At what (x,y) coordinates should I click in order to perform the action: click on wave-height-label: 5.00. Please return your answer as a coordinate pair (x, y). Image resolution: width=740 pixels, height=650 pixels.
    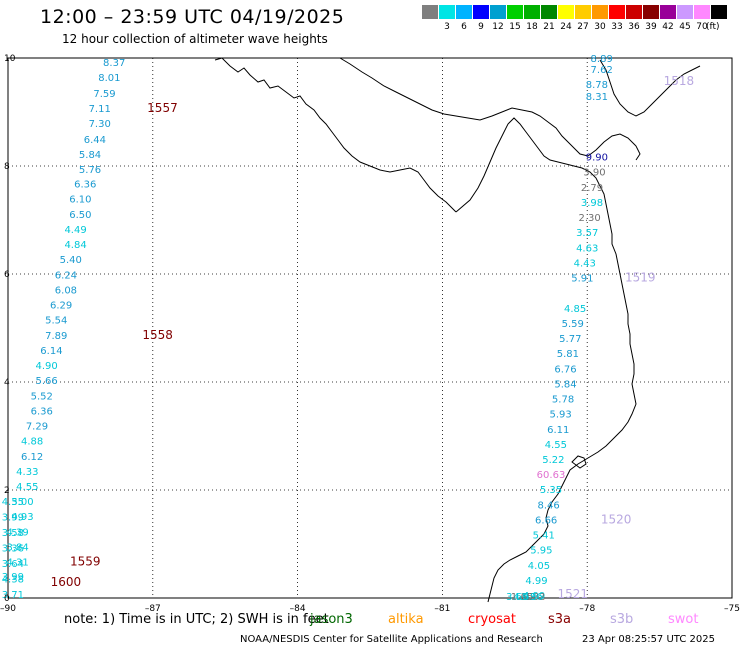
    Looking at the image, I should click on (22, 502).